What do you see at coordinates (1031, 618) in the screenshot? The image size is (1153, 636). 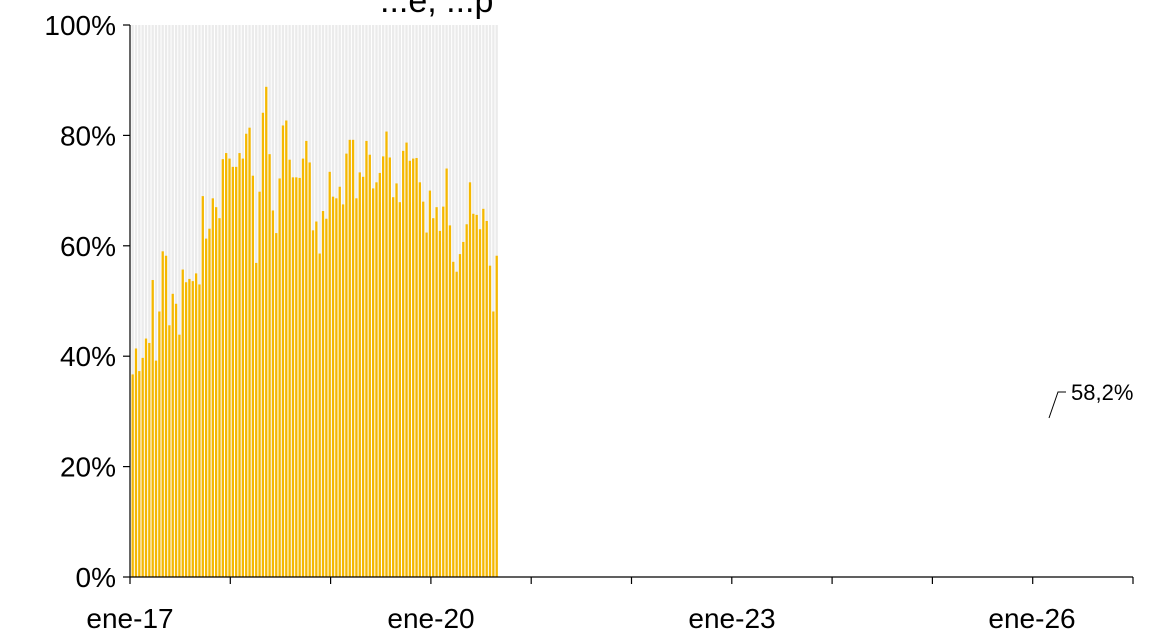 I see `x-tick-label: ene-26` at bounding box center [1031, 618].